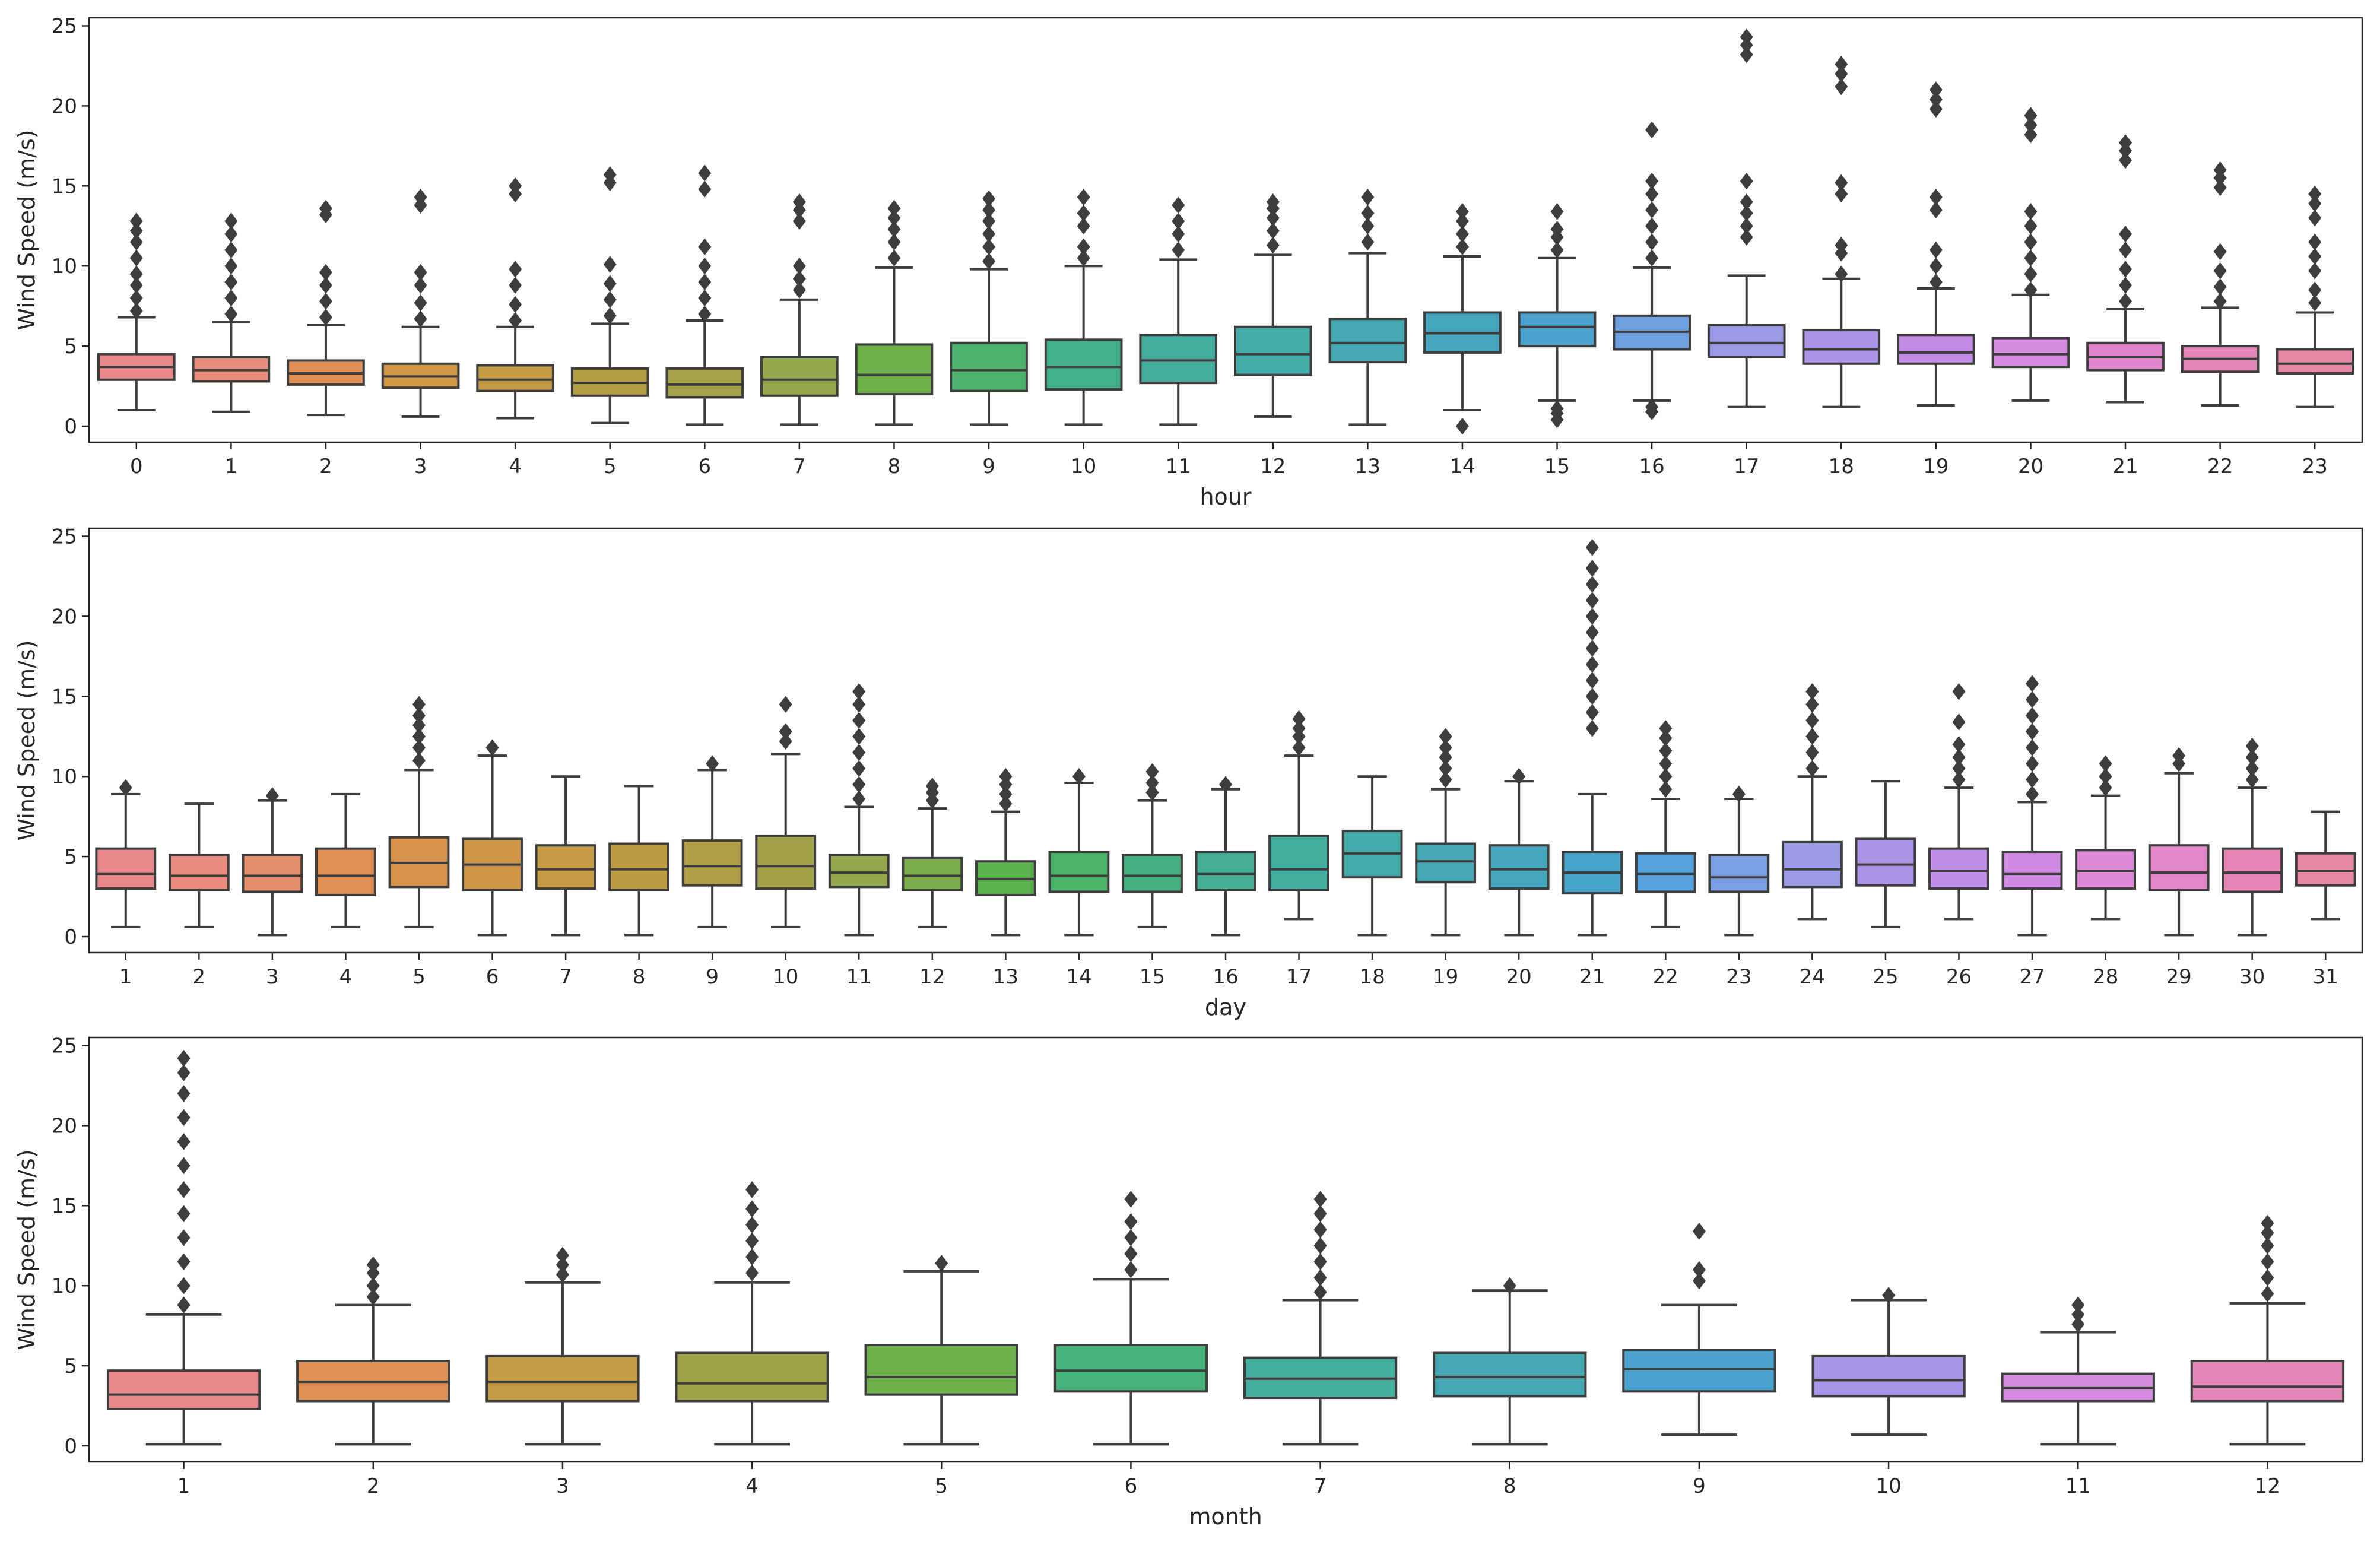 The width and height of the screenshot is (2380, 1542). I want to click on y-tick-label: 25, so click(64, 26).